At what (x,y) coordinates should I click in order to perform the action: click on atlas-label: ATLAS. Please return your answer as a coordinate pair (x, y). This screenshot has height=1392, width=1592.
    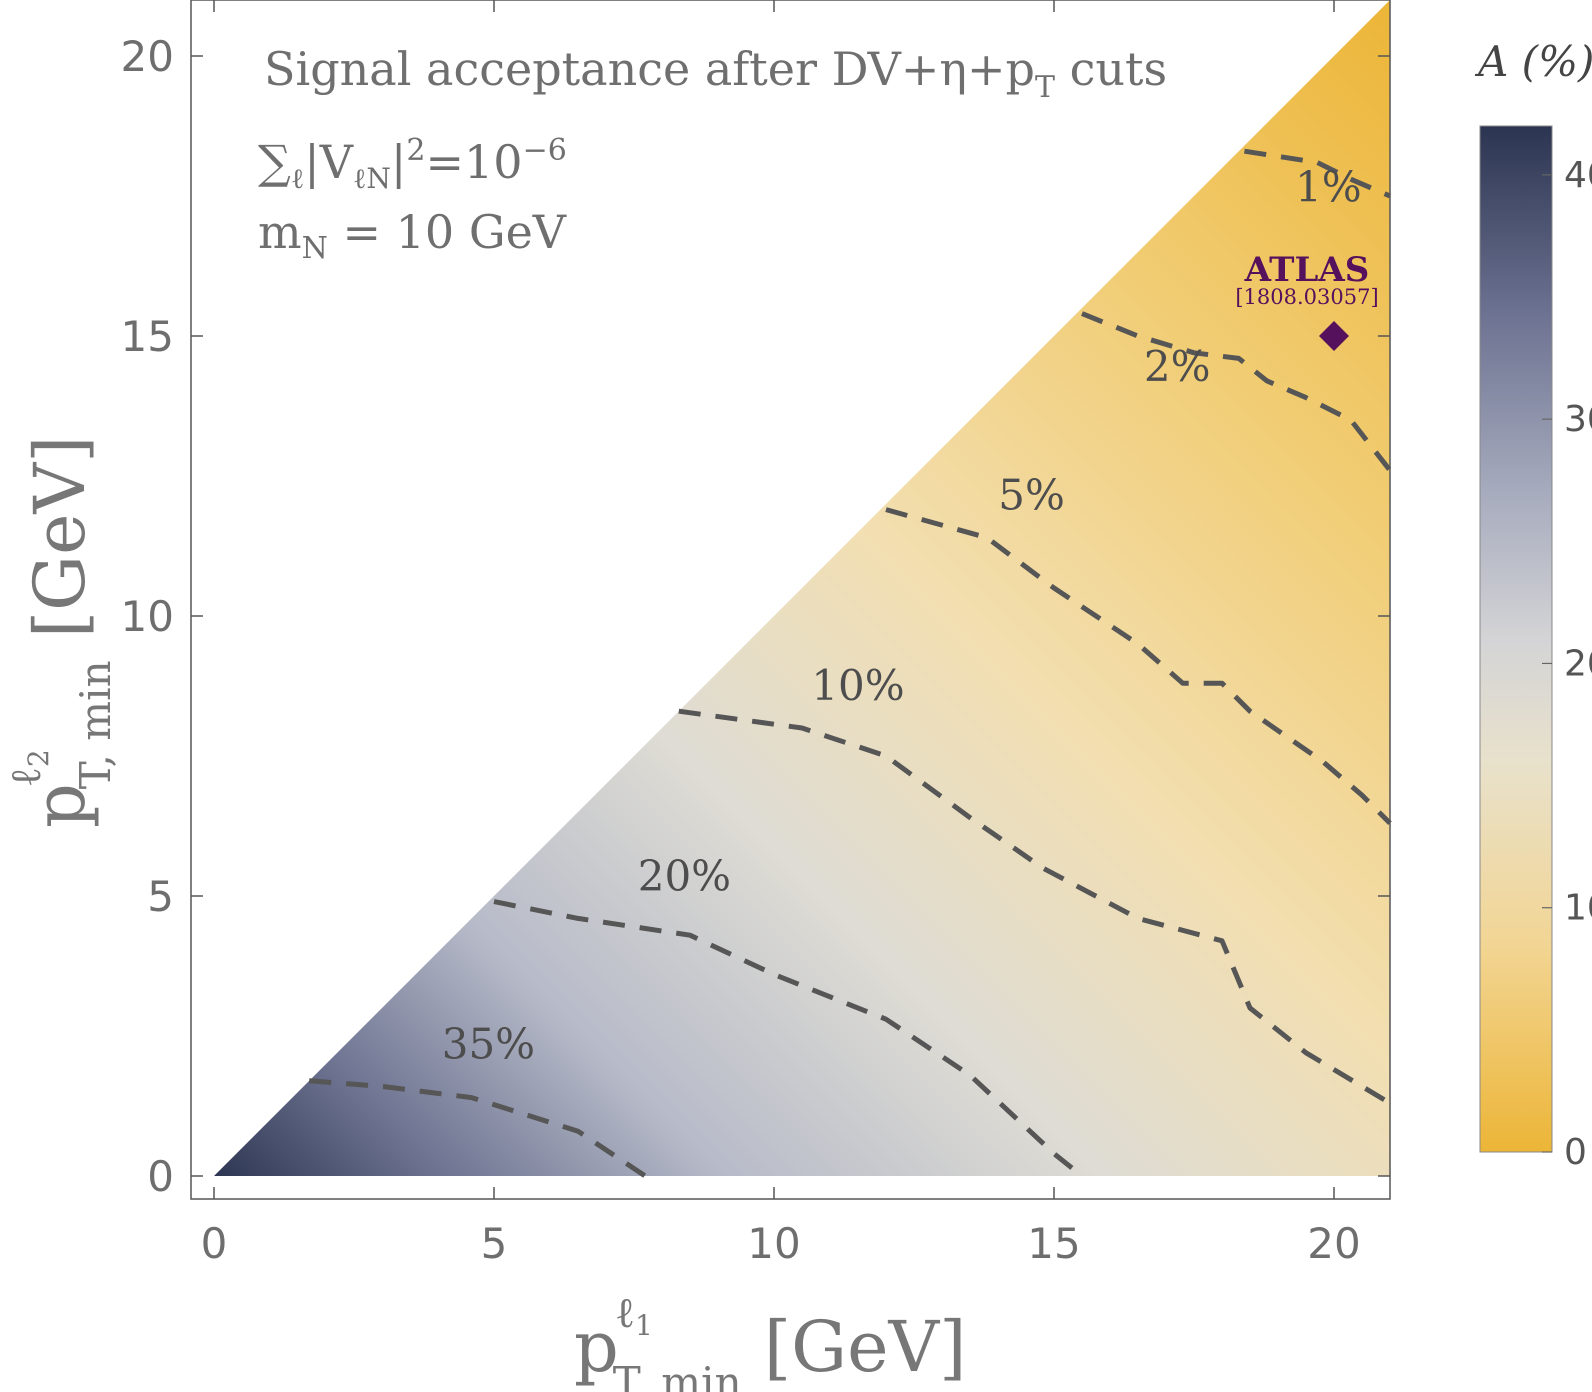
    Looking at the image, I should click on (1307, 270).